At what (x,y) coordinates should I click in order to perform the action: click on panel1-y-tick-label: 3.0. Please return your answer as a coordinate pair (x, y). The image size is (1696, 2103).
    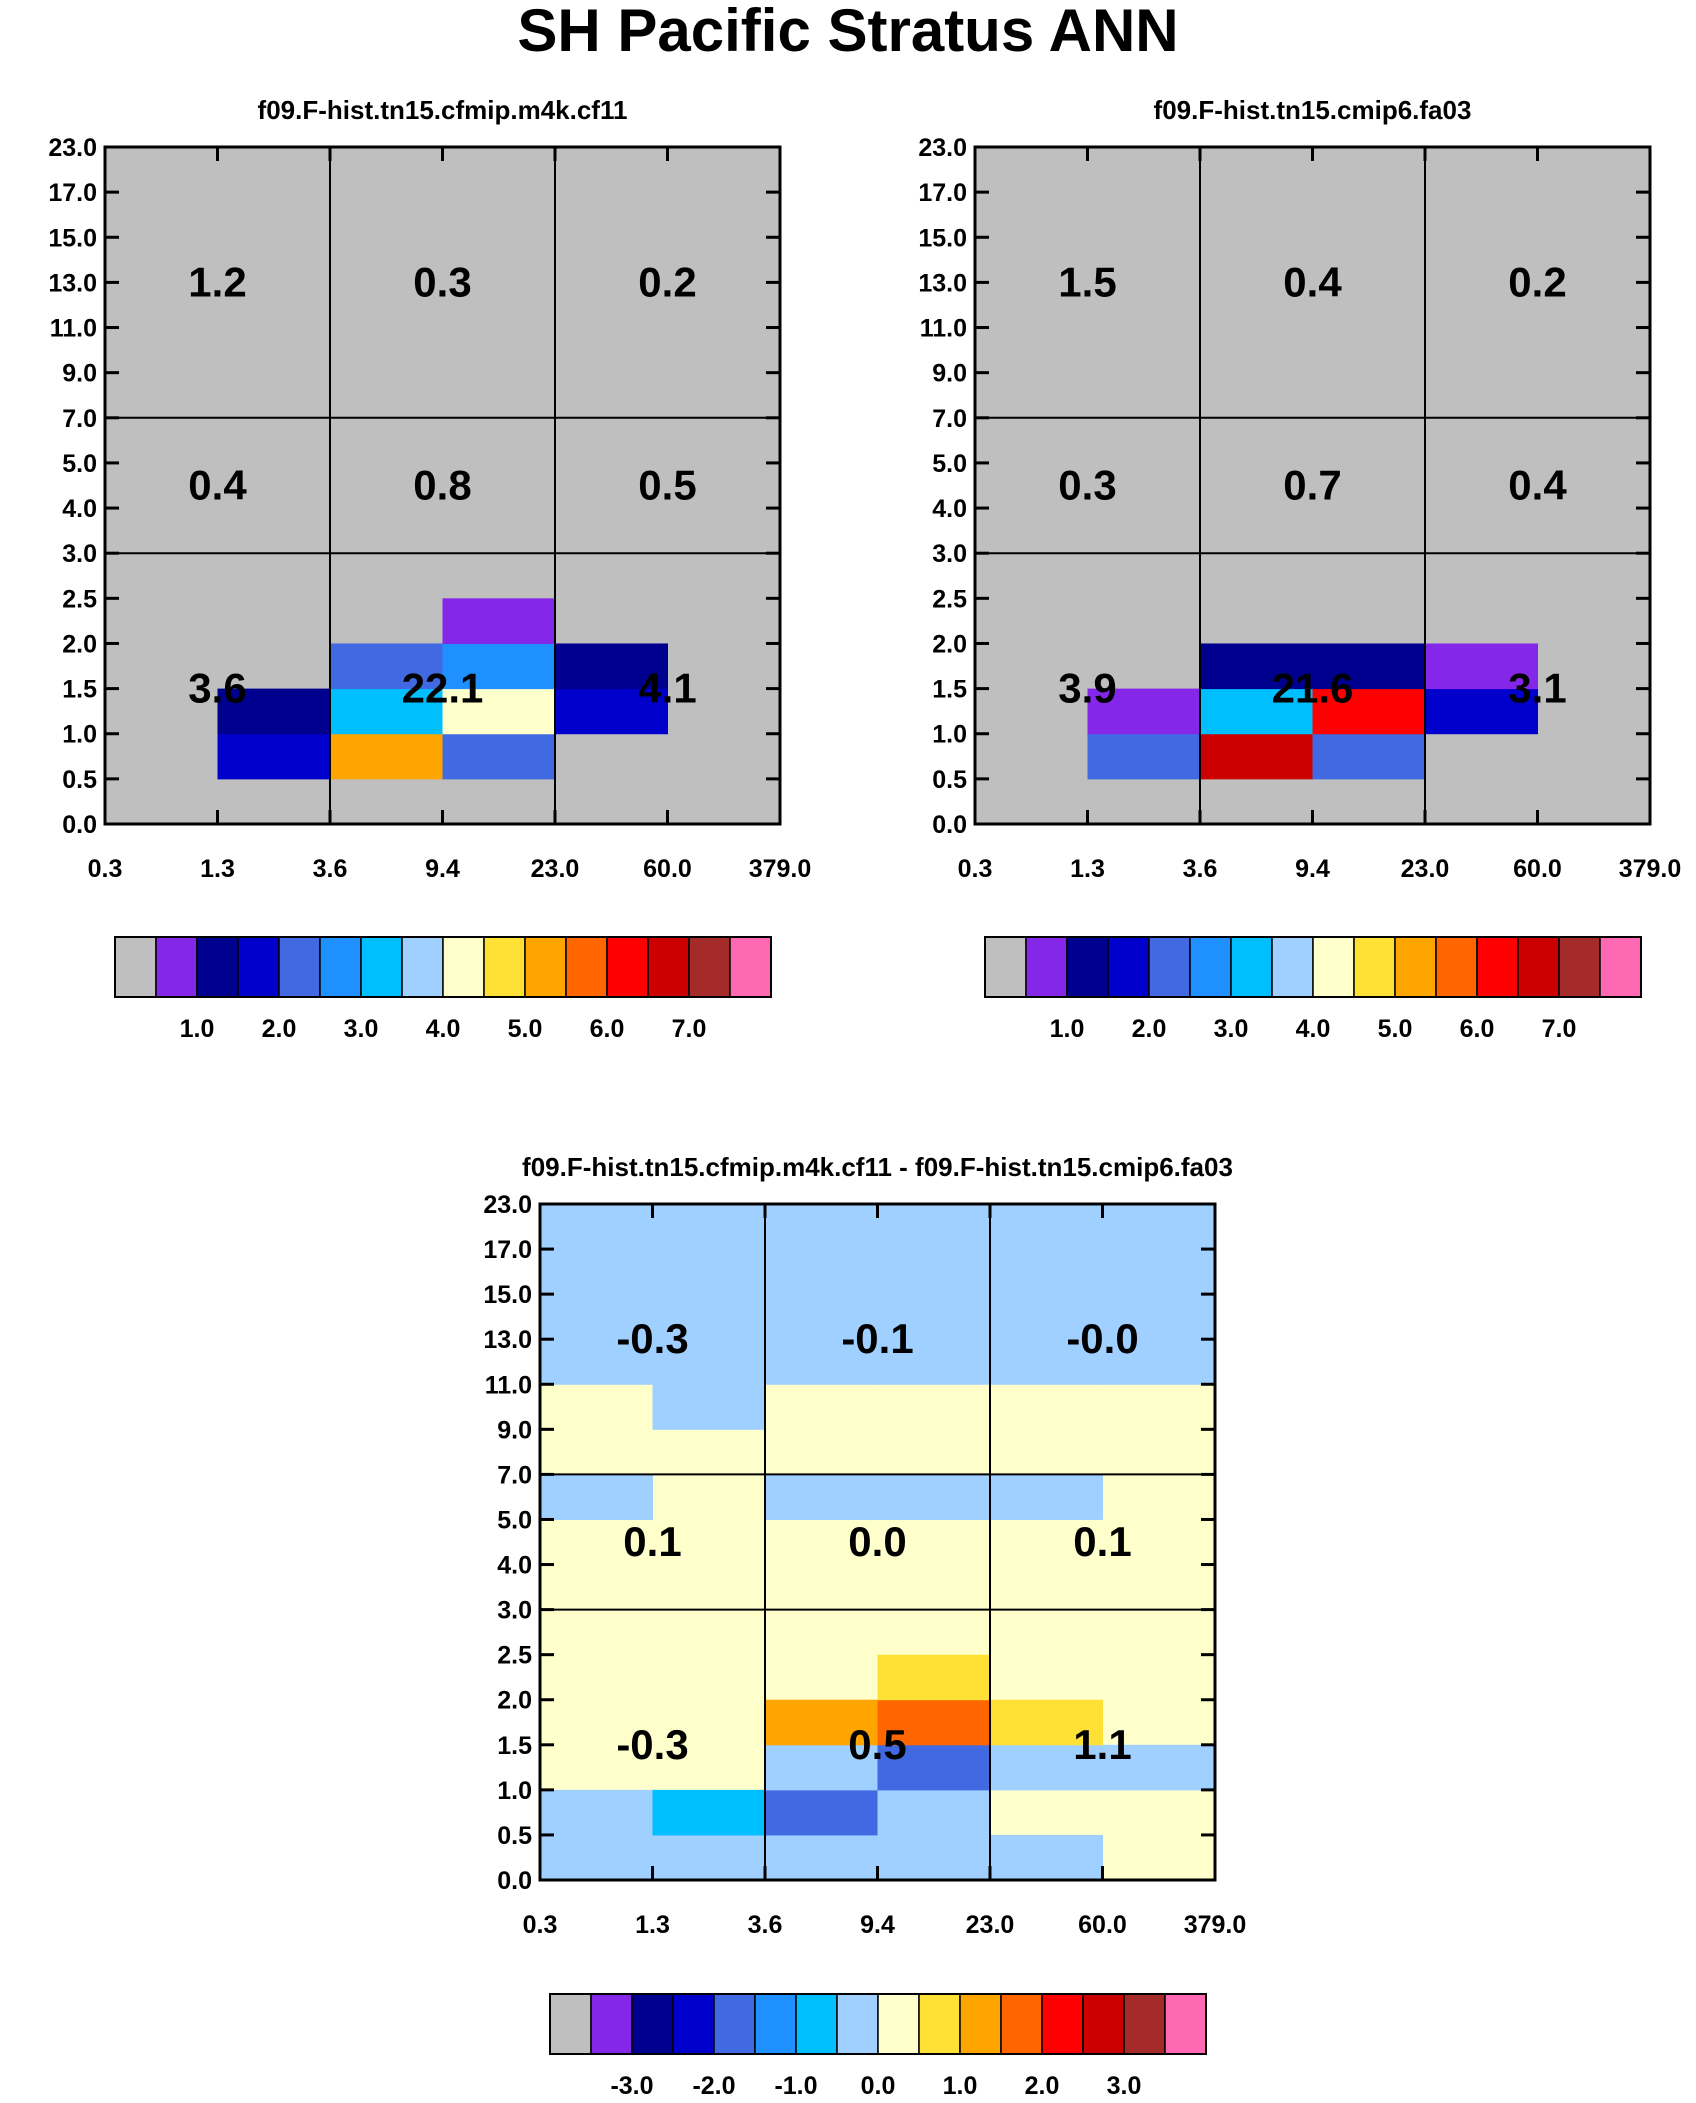
    Looking at the image, I should click on (79, 554).